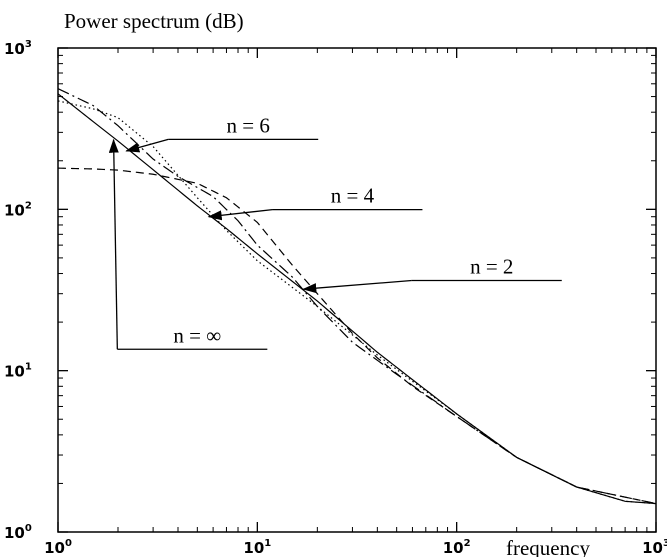  Describe the element at coordinates (457, 547) in the screenshot. I see `x-tick-label: 102` at that location.